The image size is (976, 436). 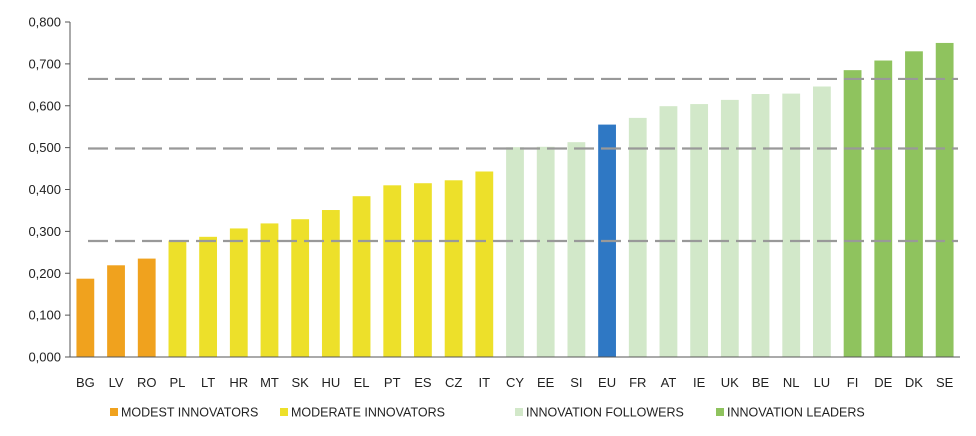 I want to click on x-tick-label: SK, so click(x=301, y=382).